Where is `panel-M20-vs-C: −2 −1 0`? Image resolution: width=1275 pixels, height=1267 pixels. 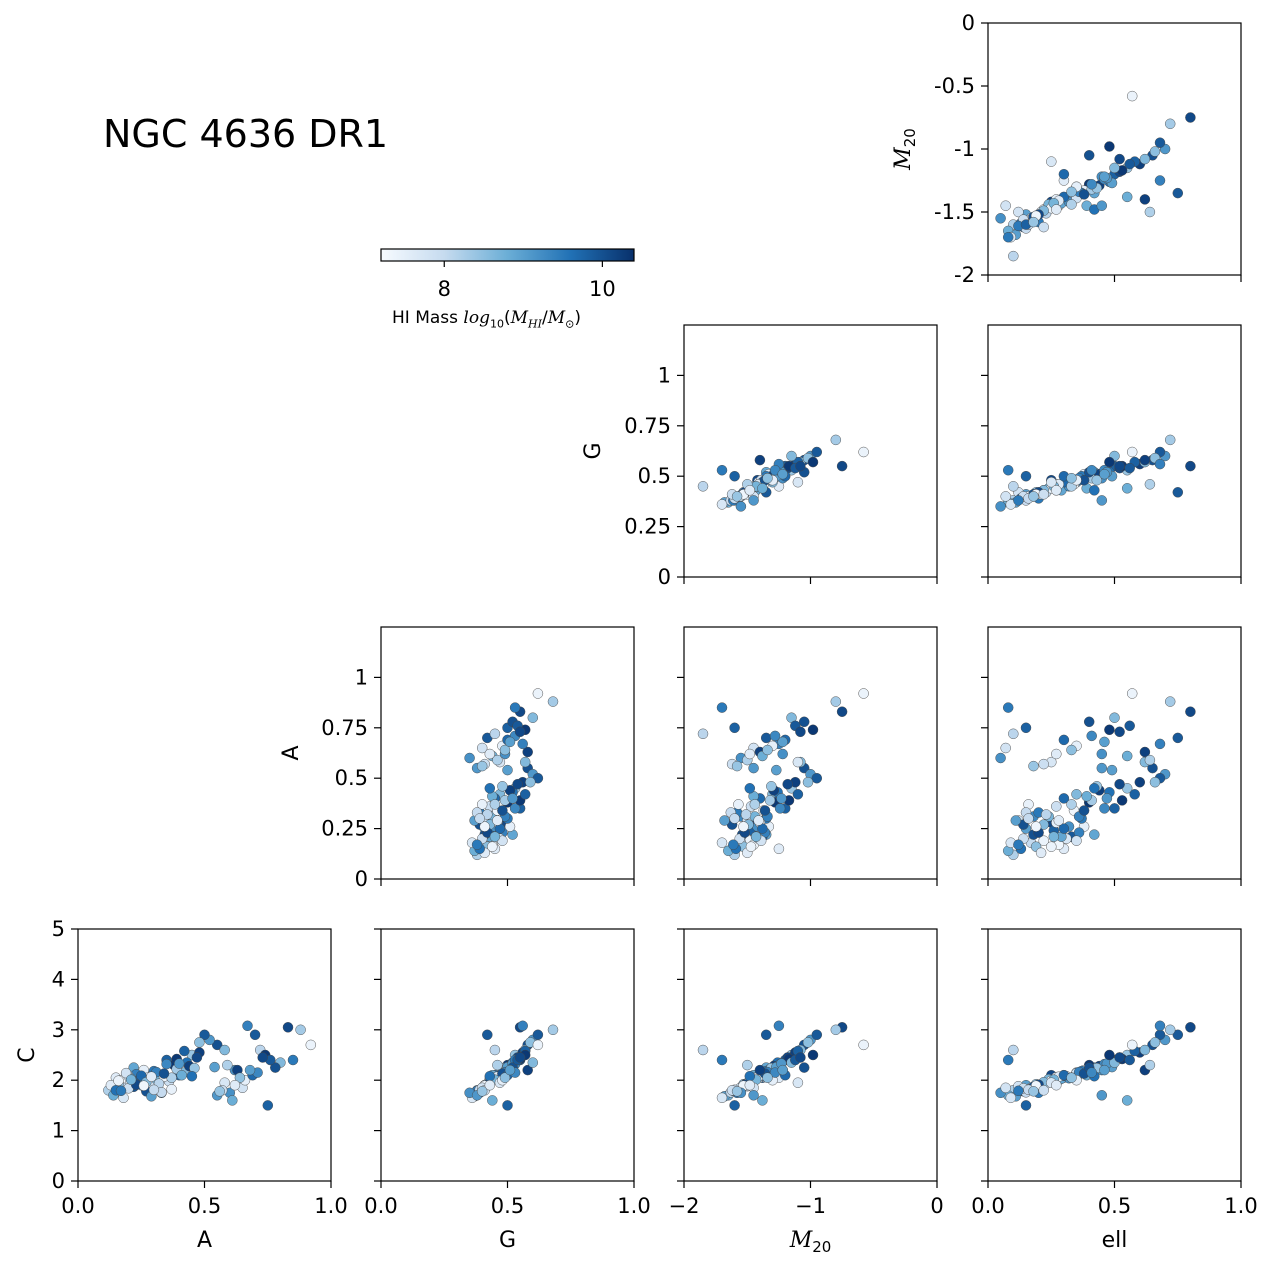
panel-M20-vs-C: −2 −1 0 is located at coordinates (806, 1073).